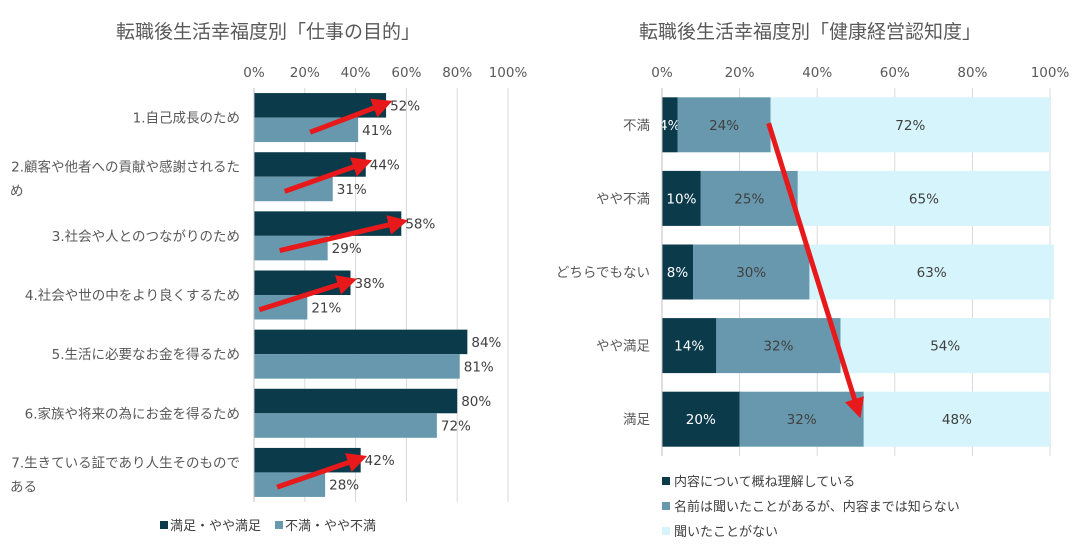  What do you see at coordinates (405, 106) in the screenshot?
I see `data-label: 52%` at bounding box center [405, 106].